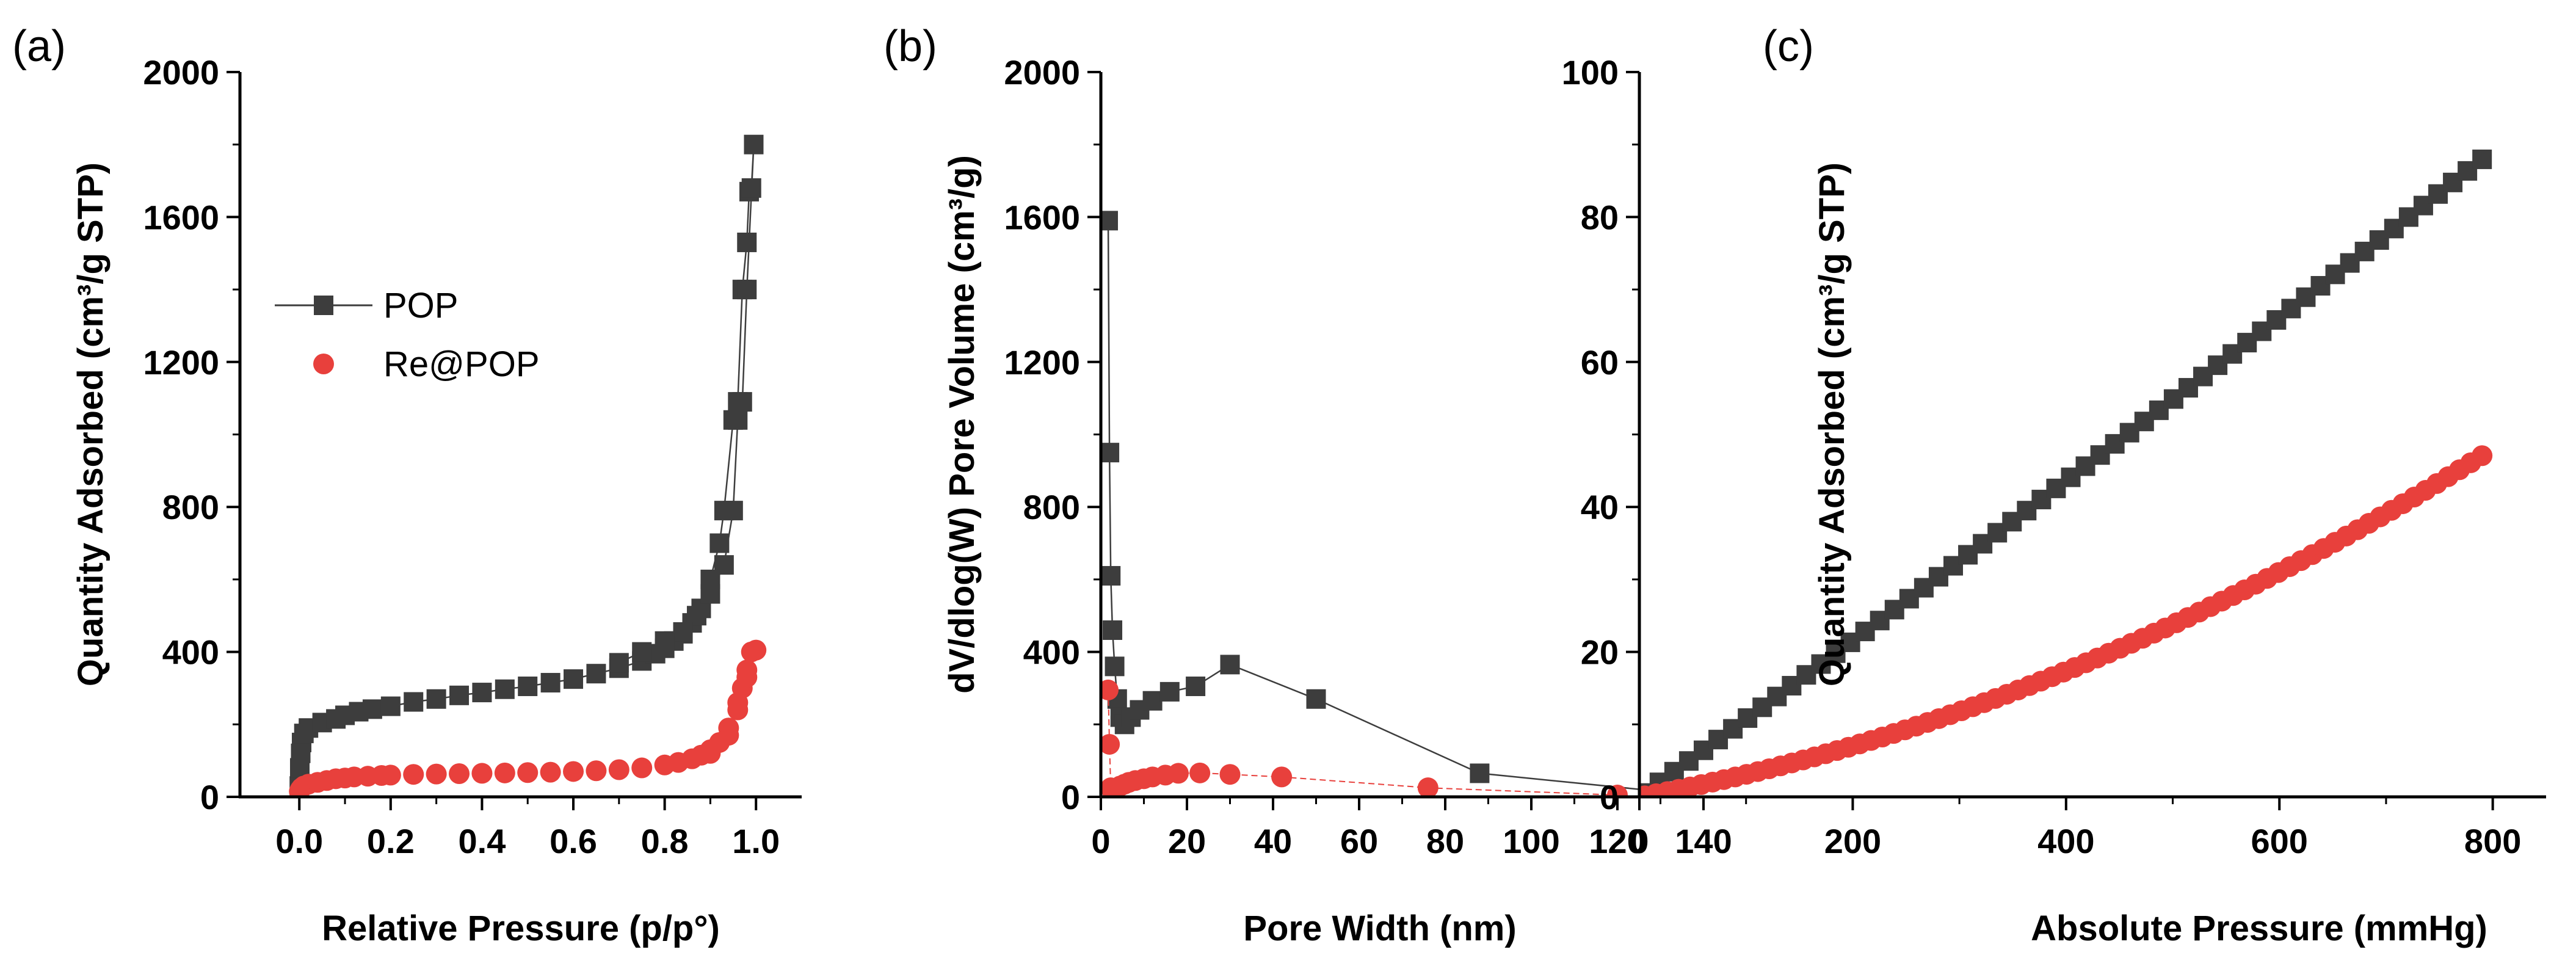  What do you see at coordinates (1617, 841) in the screenshot?
I see `x-tick-label: 120` at bounding box center [1617, 841].